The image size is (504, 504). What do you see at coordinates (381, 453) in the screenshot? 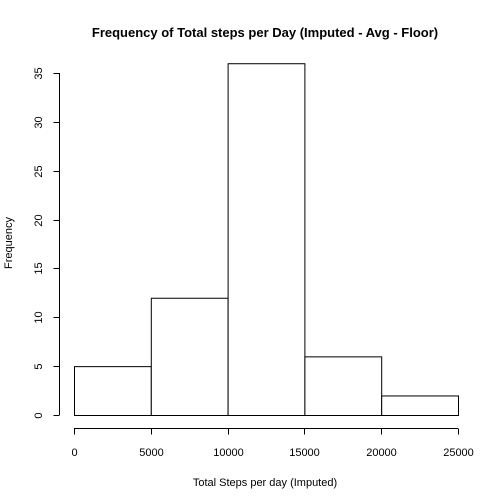
I see `x-tick-label-4: 20000` at bounding box center [381, 453].